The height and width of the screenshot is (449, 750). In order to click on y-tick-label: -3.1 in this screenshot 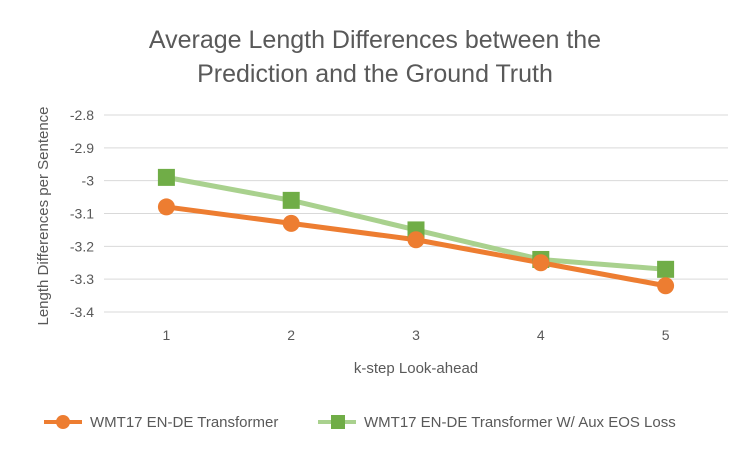, I will do `click(82, 214)`.